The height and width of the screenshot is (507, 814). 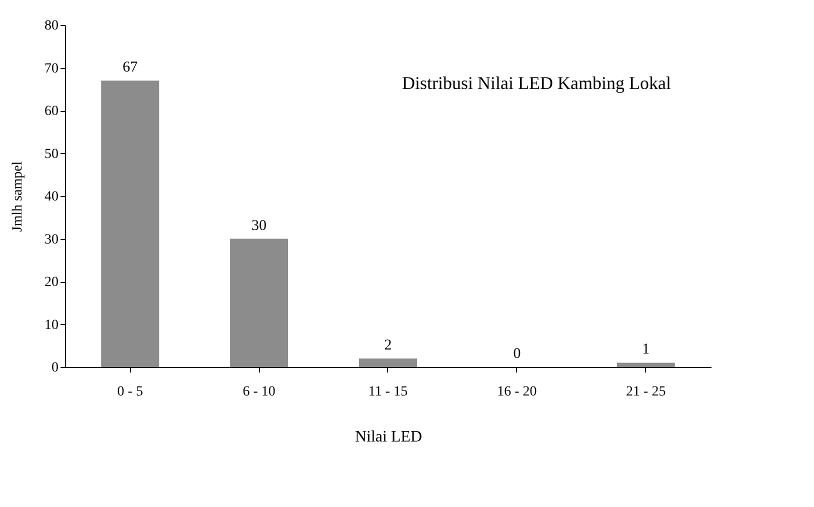 What do you see at coordinates (259, 392) in the screenshot?
I see `x-tick-label: 6 - 10` at bounding box center [259, 392].